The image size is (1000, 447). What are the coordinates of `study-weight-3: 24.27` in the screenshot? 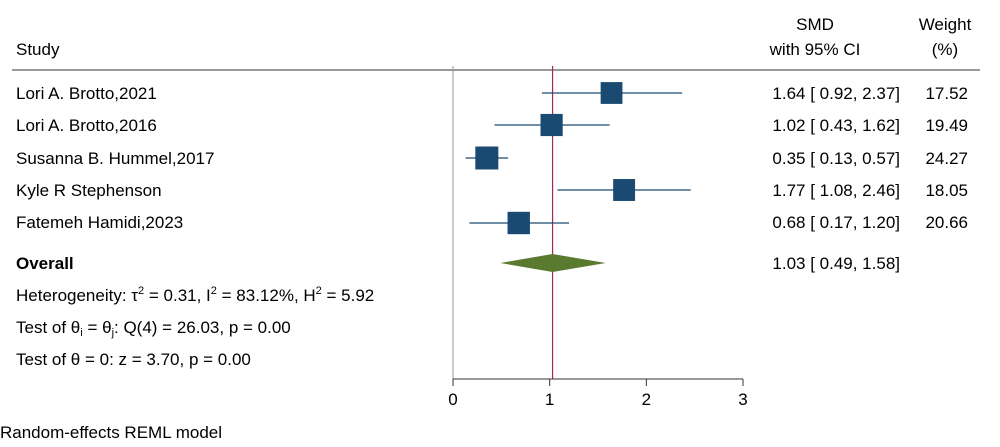 It's located at (946, 158).